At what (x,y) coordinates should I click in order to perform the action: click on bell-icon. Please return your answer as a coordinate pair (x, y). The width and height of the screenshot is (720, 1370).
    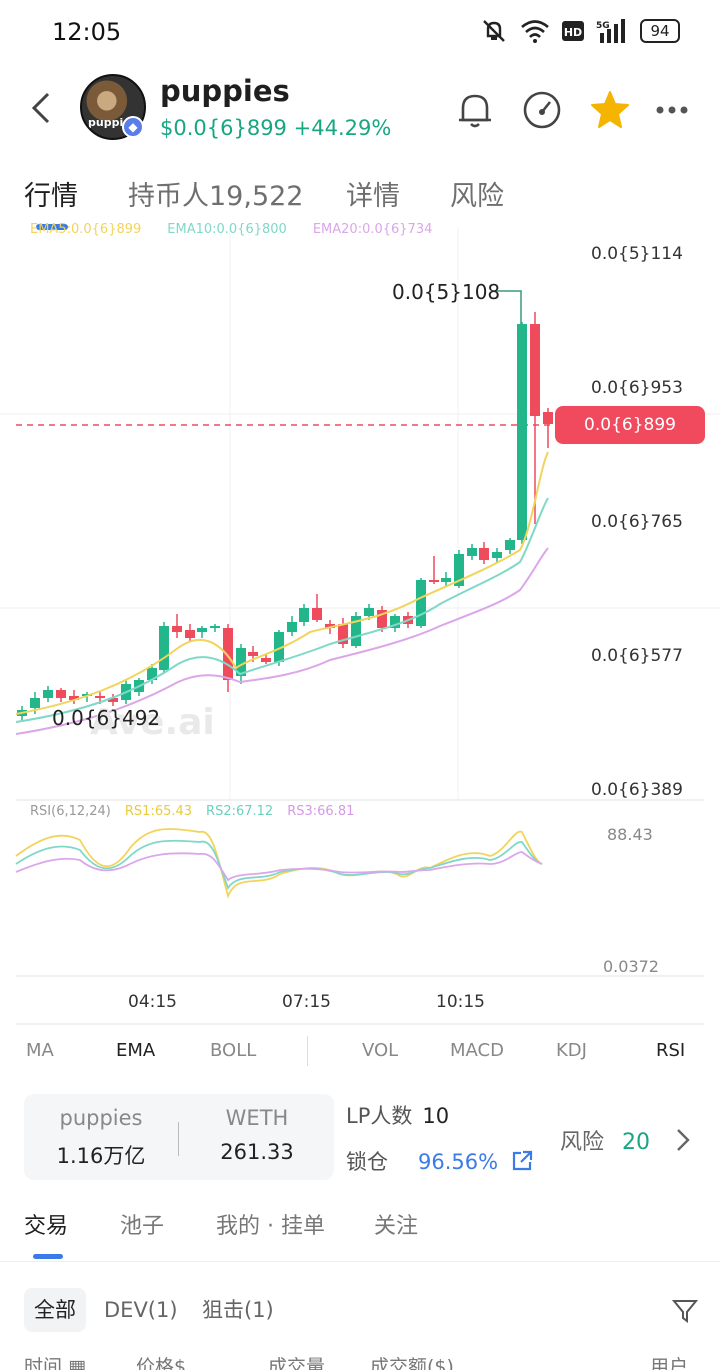
    Looking at the image, I should click on (475, 110).